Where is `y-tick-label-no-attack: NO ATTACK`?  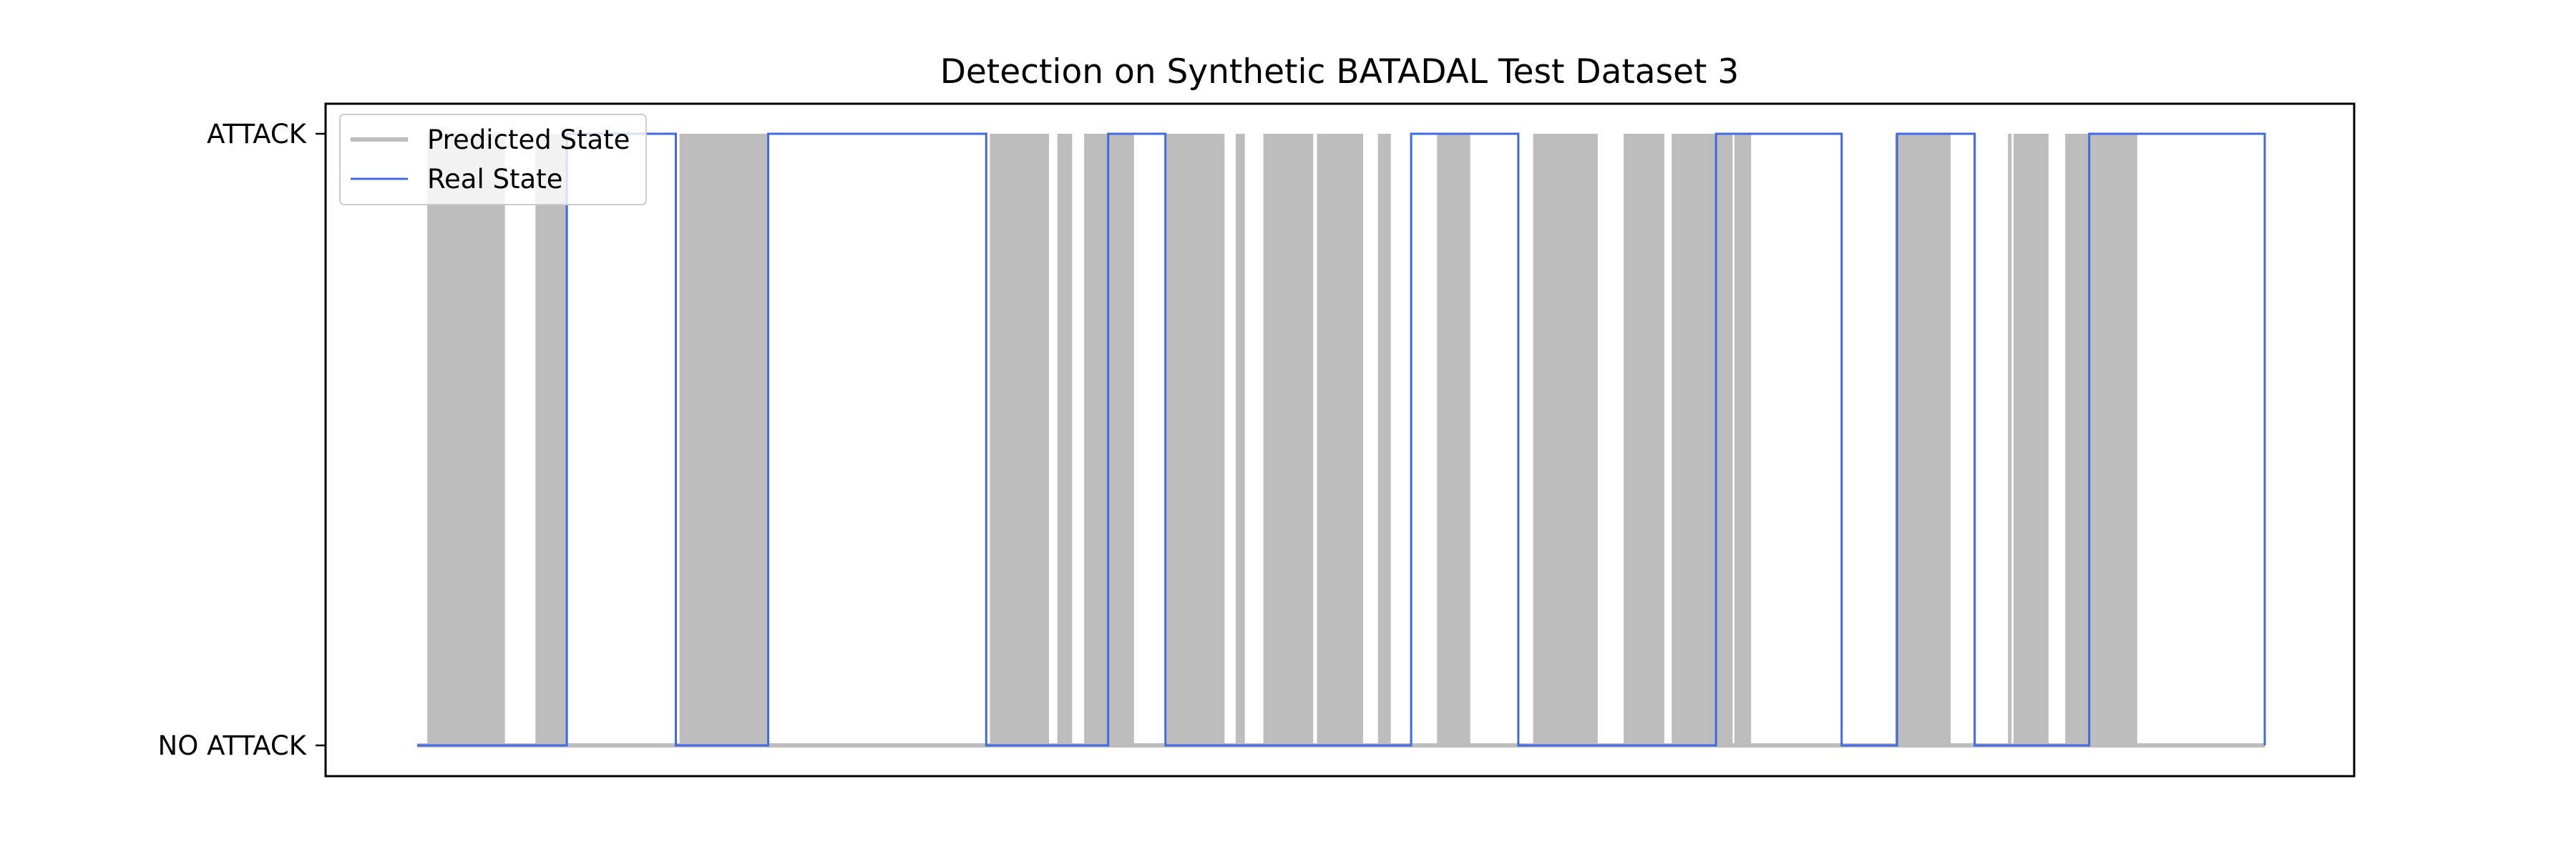
y-tick-label-no-attack: NO ATTACK is located at coordinates (233, 745).